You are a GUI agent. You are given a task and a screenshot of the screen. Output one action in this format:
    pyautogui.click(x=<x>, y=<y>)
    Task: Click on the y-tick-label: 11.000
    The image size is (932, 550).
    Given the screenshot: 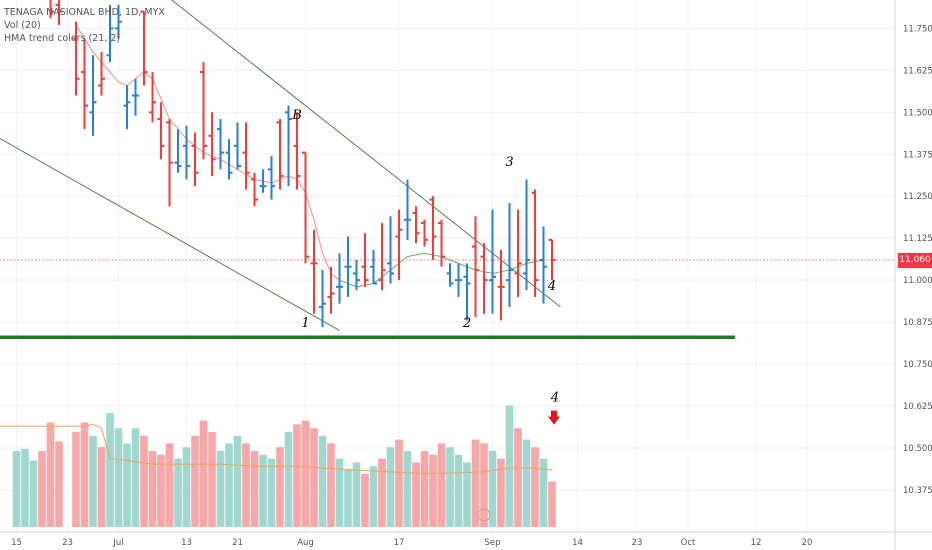 What is the action you would take?
    pyautogui.click(x=917, y=281)
    